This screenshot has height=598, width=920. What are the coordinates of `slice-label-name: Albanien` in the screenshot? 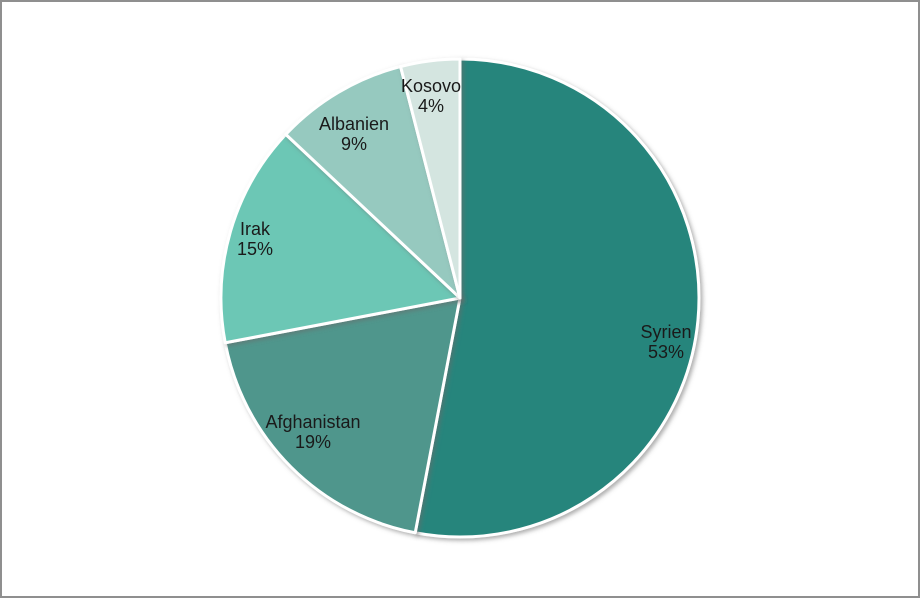 It's located at (354, 124).